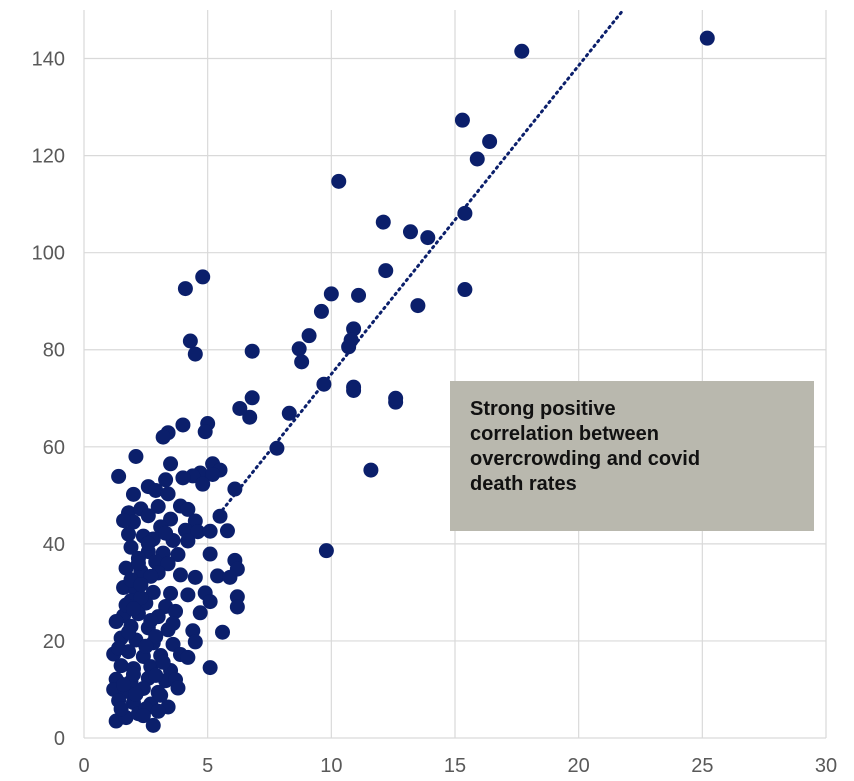  What do you see at coordinates (54, 448) in the screenshot?
I see `y-tick-label: 60` at bounding box center [54, 448].